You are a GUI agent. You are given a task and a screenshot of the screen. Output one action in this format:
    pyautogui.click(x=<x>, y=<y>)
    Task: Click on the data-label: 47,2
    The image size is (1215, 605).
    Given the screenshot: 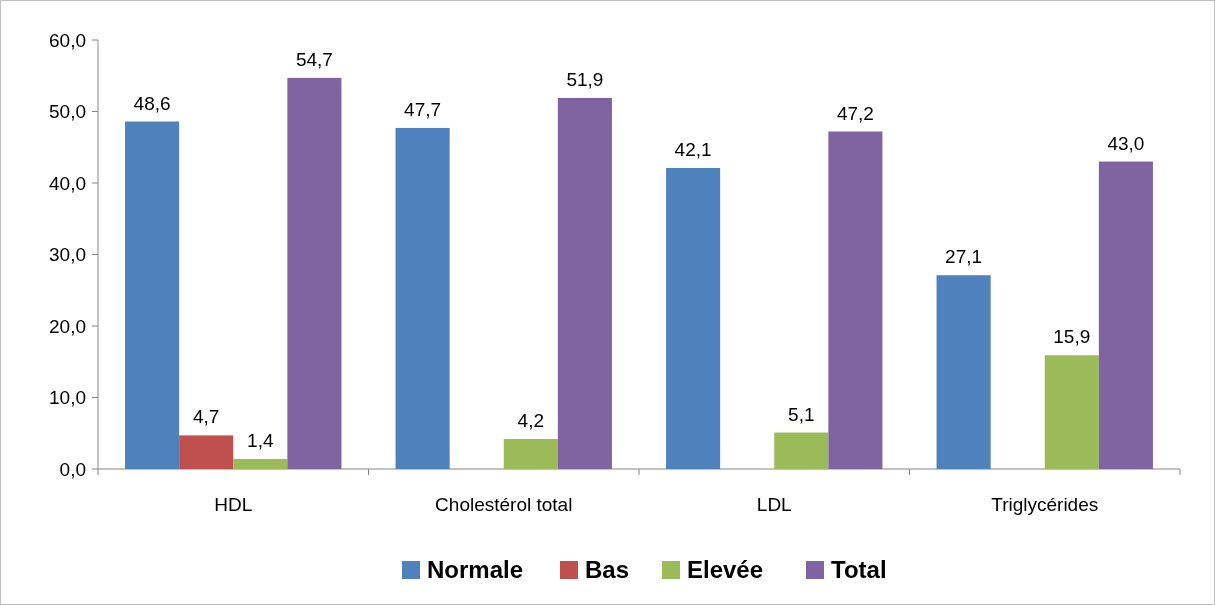 What is the action you would take?
    pyautogui.click(x=855, y=113)
    